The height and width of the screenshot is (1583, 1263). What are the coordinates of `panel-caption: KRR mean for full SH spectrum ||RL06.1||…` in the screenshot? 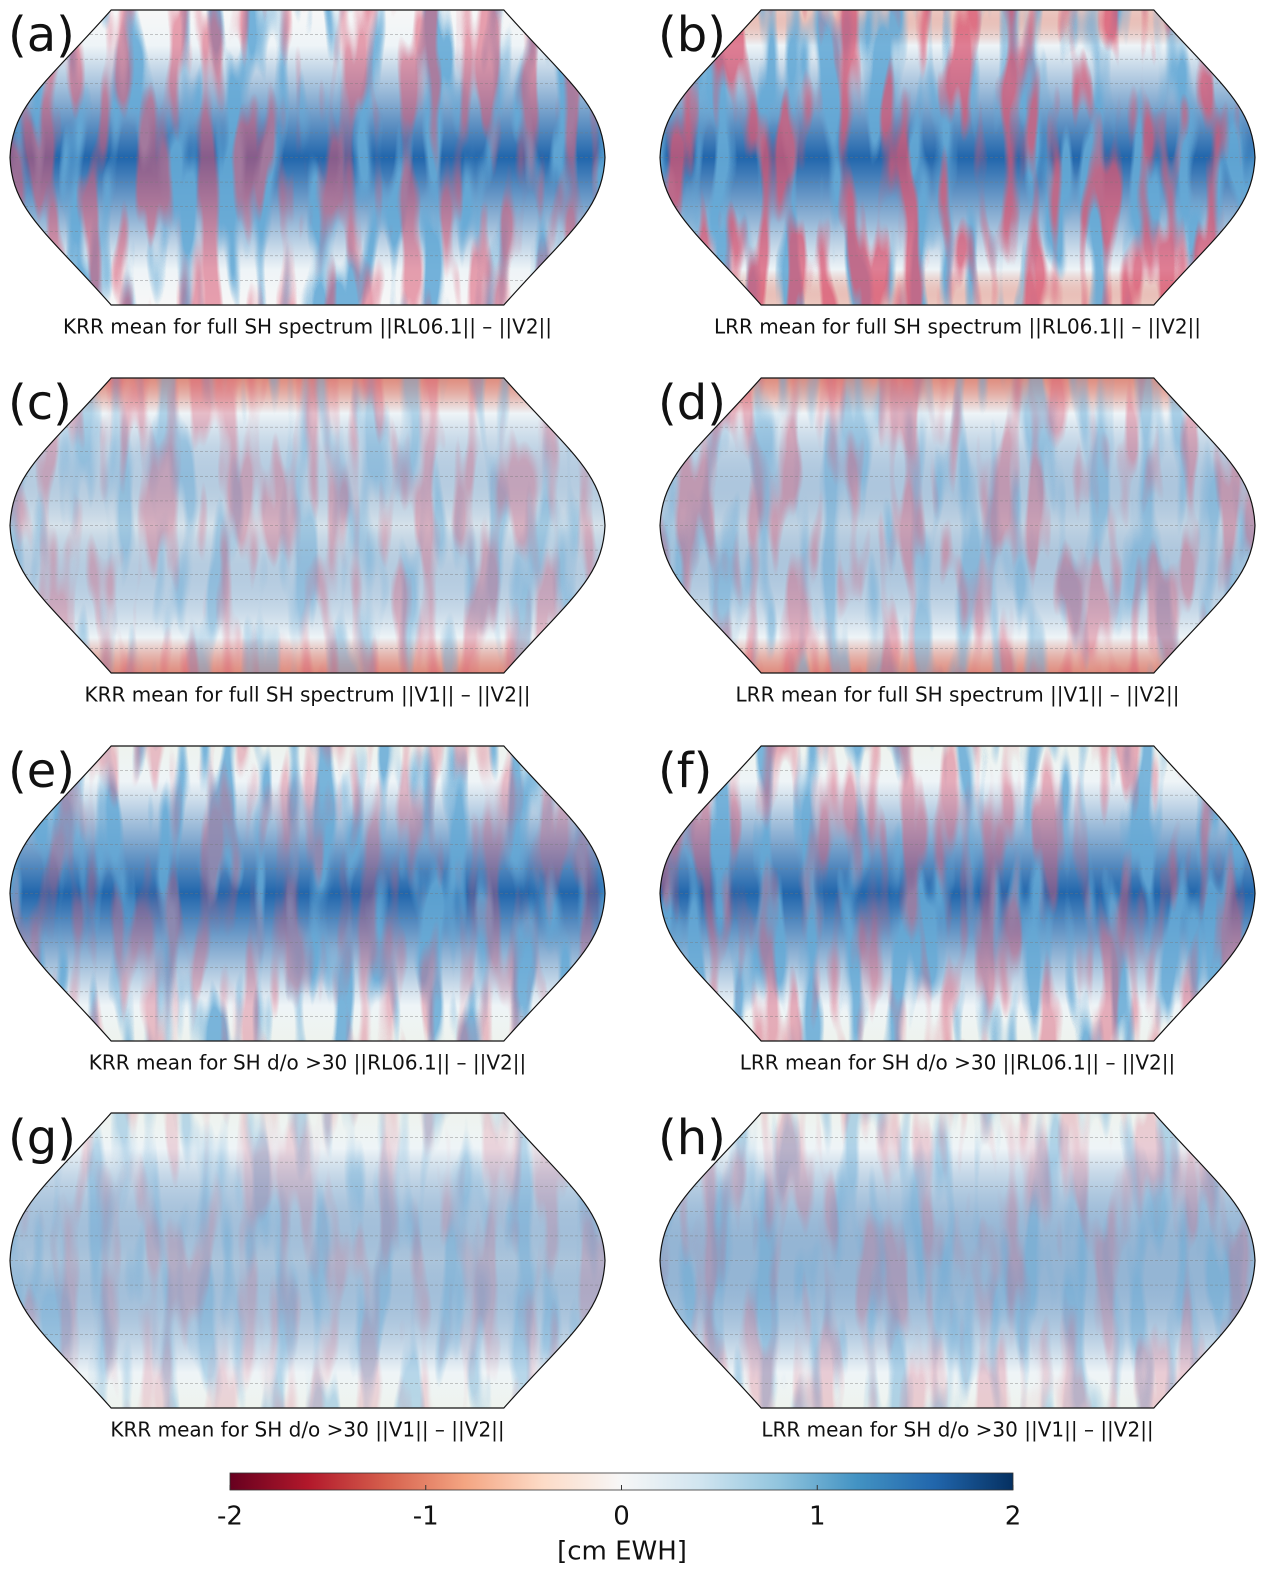 It's located at (307, 327).